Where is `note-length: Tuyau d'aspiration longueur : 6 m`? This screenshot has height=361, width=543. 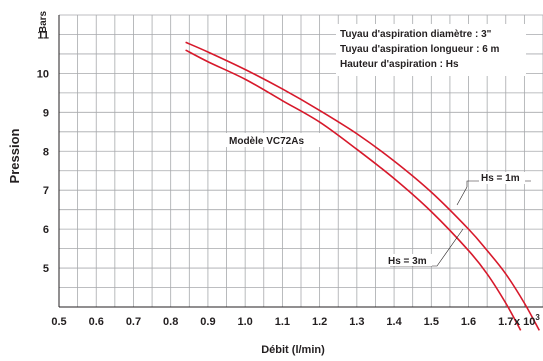 note-length: Tuyau d'aspiration longueur : 6 m is located at coordinates (420, 49).